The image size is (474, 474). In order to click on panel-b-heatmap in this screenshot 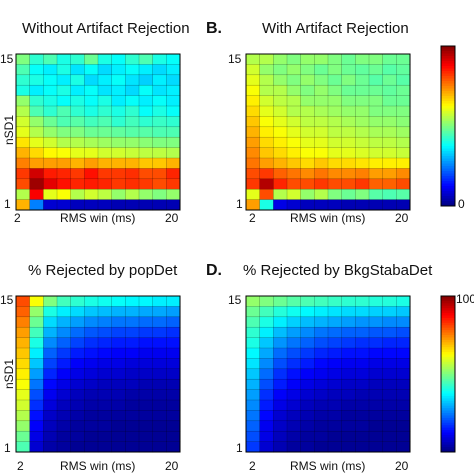, I will do `click(328, 132)`.